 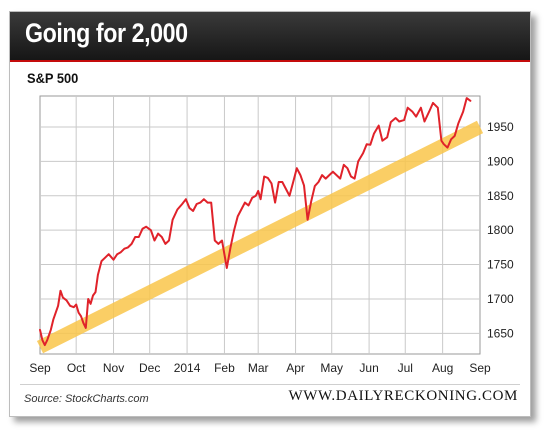 What do you see at coordinates (500, 333) in the screenshot?
I see `y-tick-label: 1650` at bounding box center [500, 333].